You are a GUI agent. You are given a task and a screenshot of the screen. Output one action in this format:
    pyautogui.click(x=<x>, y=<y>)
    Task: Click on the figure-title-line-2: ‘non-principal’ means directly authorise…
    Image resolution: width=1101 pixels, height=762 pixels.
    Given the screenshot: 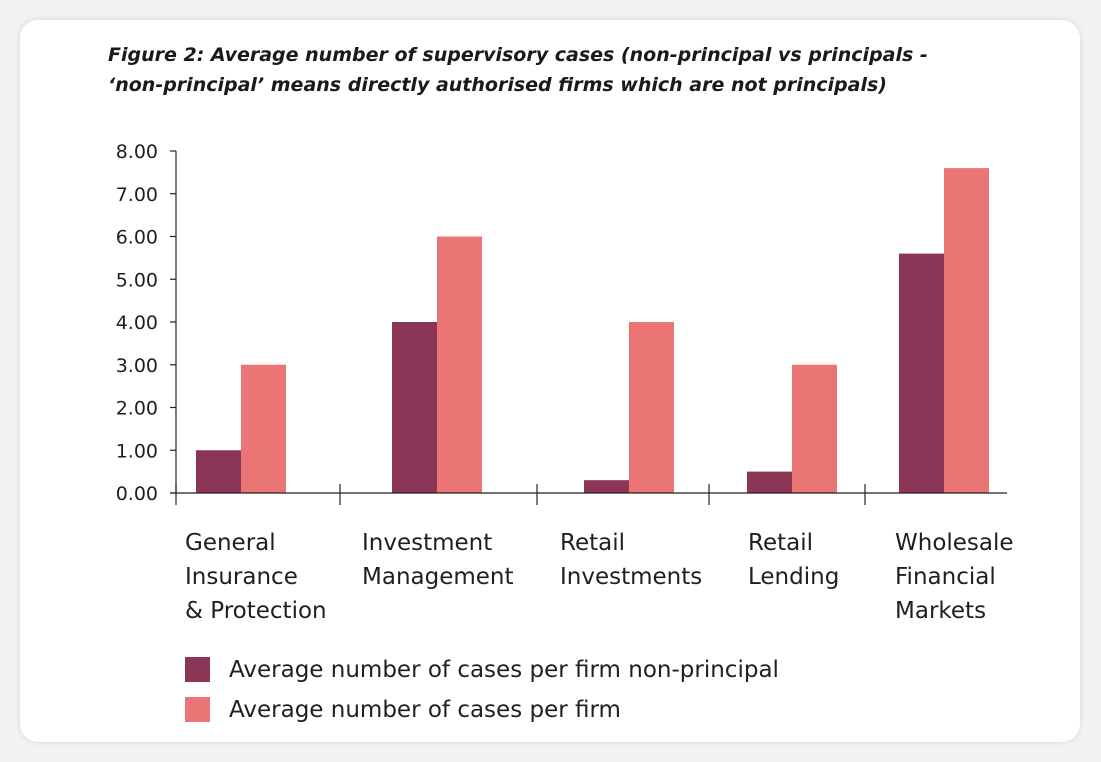 What is the action you would take?
    pyautogui.click(x=497, y=85)
    